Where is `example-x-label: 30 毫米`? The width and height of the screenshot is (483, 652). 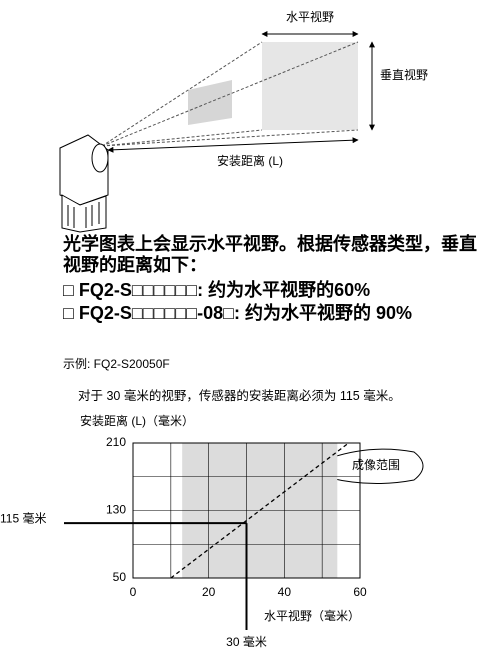 example-x-label: 30 毫米 is located at coordinates (246, 641).